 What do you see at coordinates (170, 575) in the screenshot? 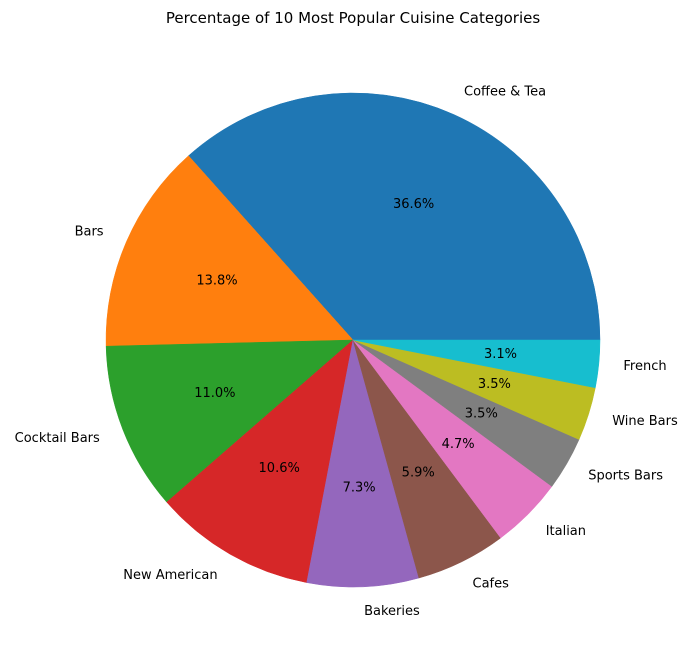
I see `slice-label-new-american: New American` at bounding box center [170, 575].